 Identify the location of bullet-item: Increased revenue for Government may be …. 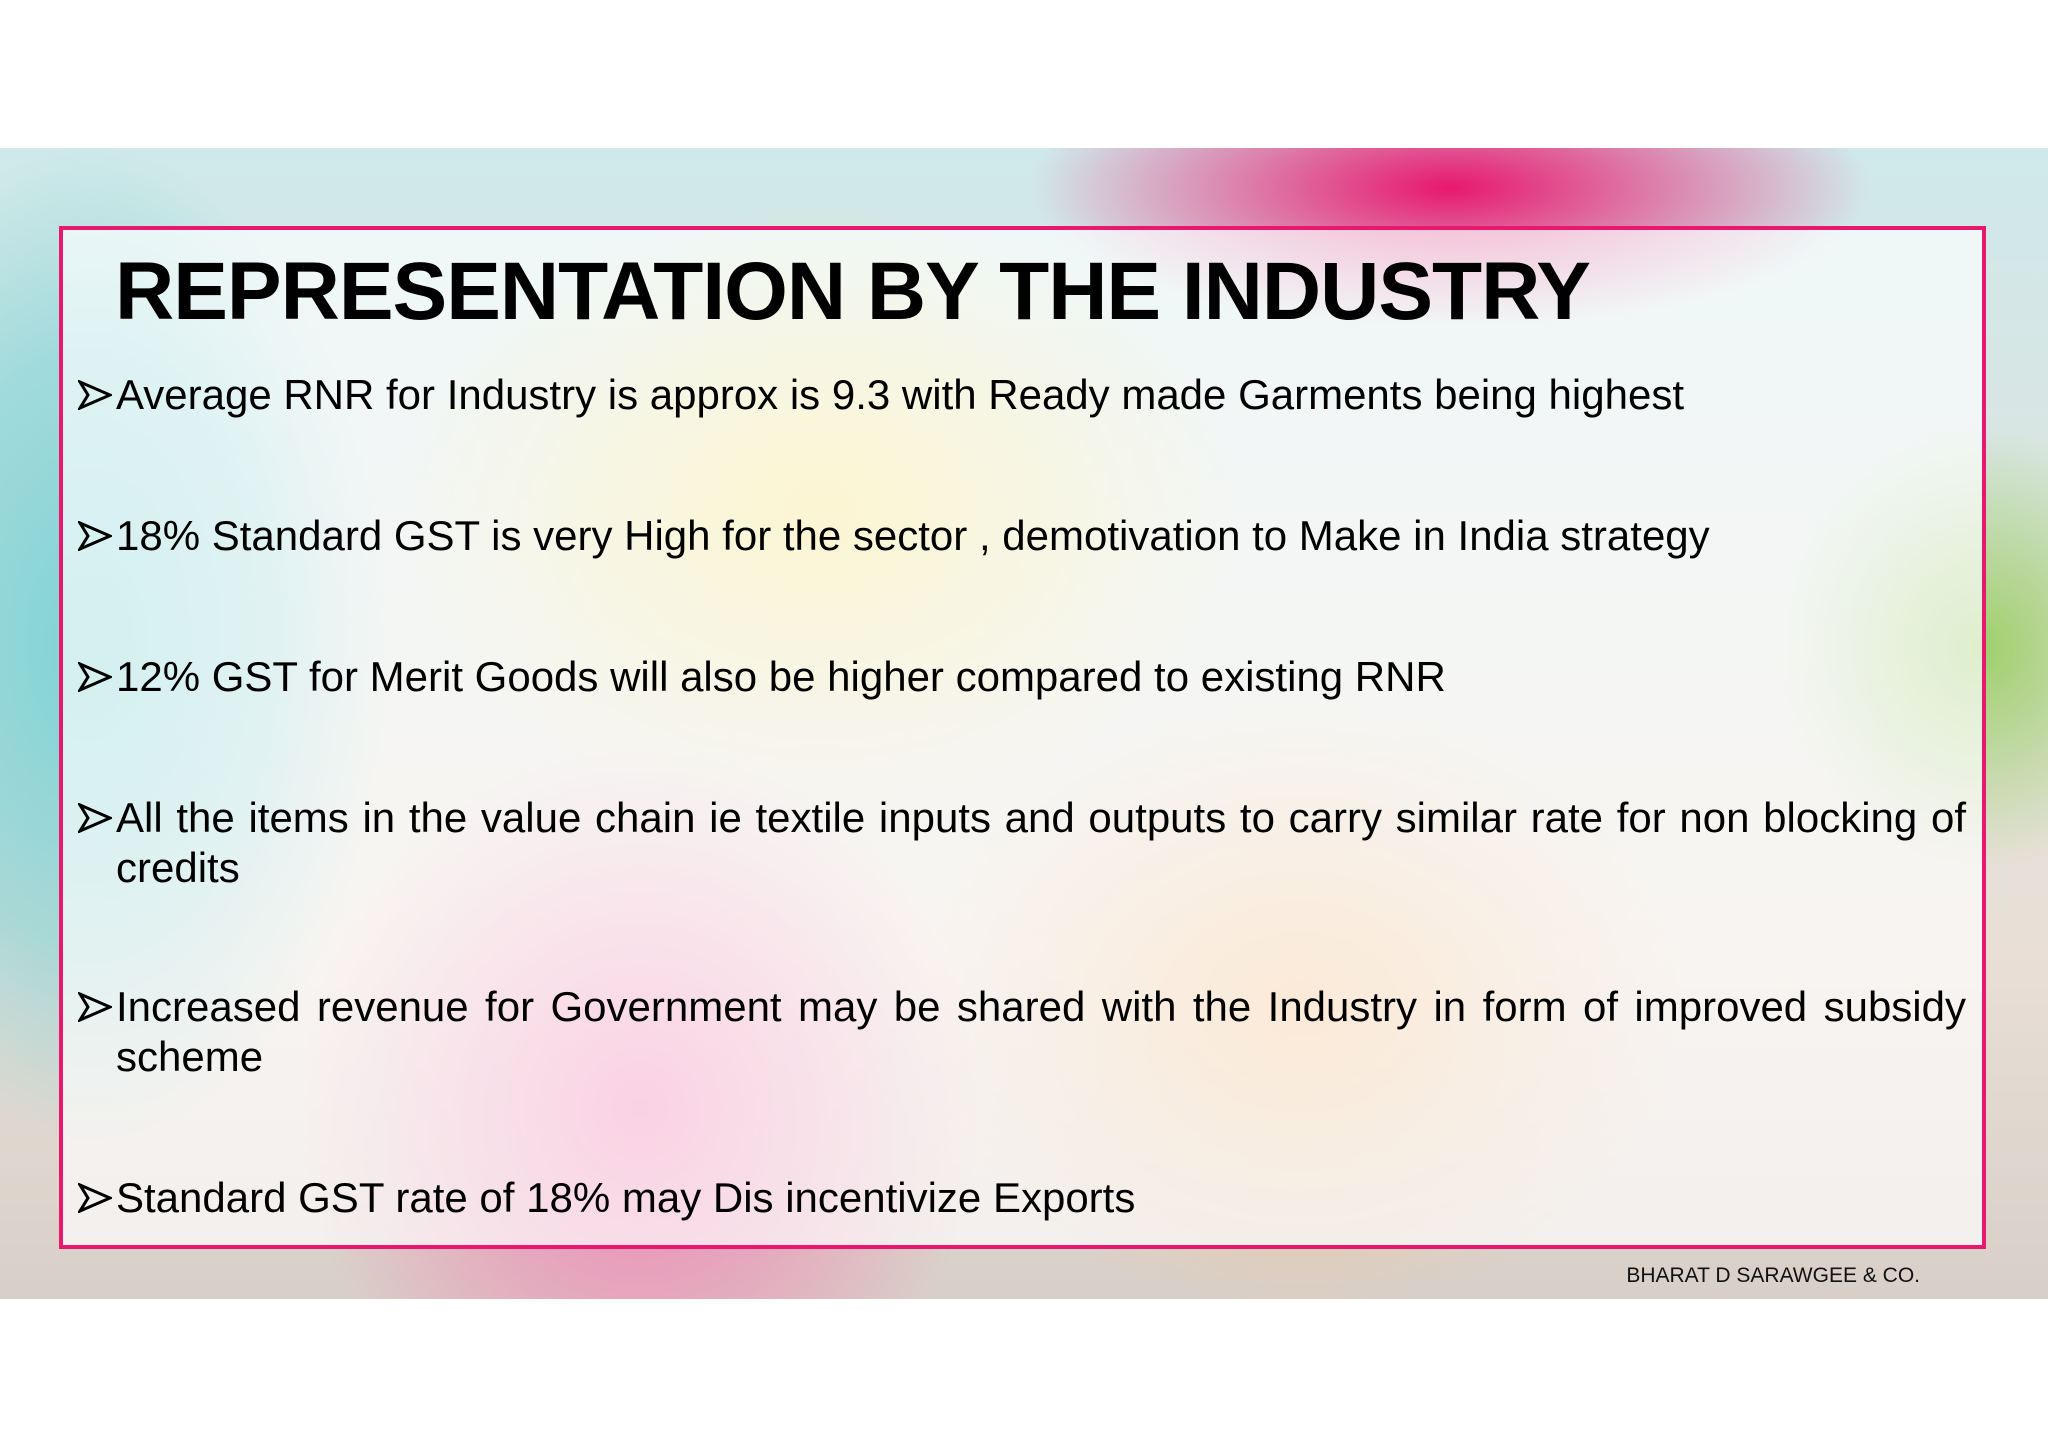
(1022, 1032).